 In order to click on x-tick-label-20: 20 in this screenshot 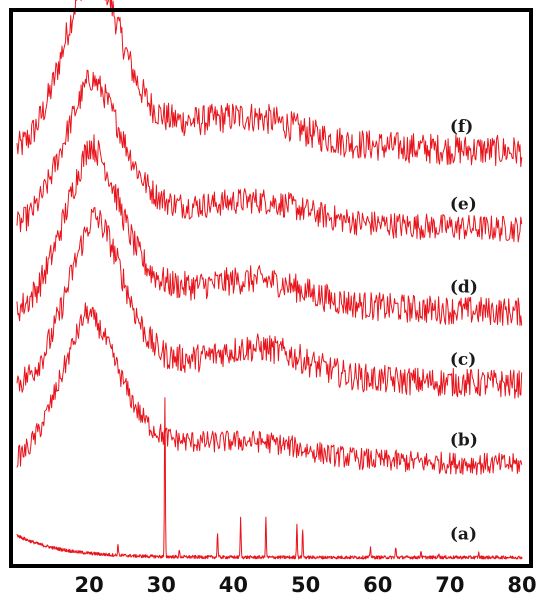, I will do `click(88, 585)`.